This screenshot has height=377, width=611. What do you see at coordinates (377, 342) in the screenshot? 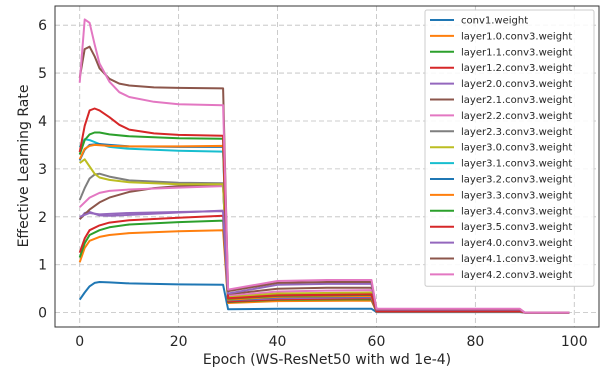
I see `x-tick-label: 60` at bounding box center [377, 342].